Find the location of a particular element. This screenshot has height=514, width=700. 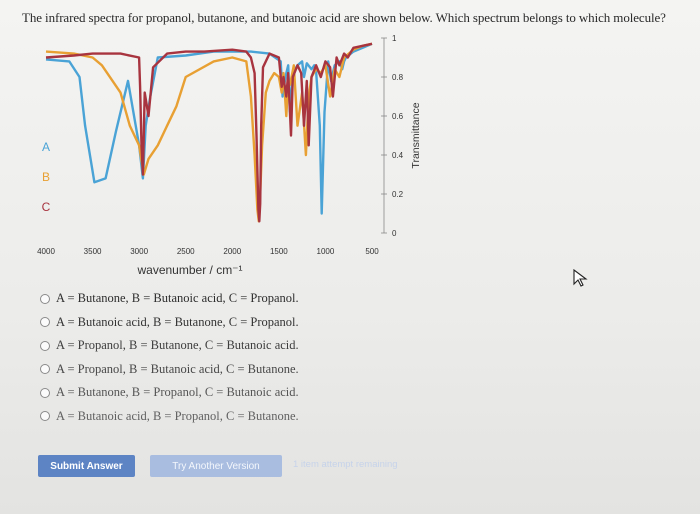

y-tick-label: 0.8 is located at coordinates (398, 77).